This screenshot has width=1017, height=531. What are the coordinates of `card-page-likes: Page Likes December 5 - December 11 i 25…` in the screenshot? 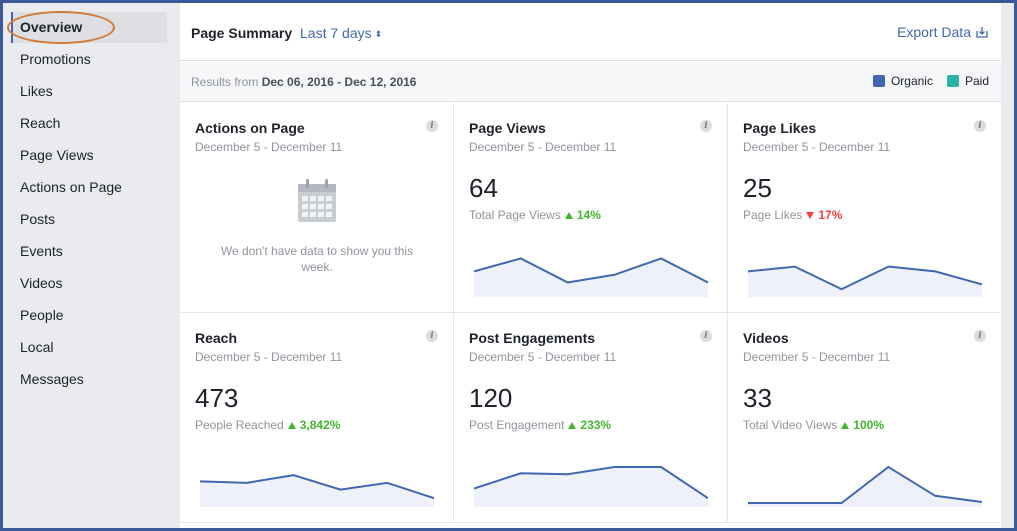 It's located at (865, 208).